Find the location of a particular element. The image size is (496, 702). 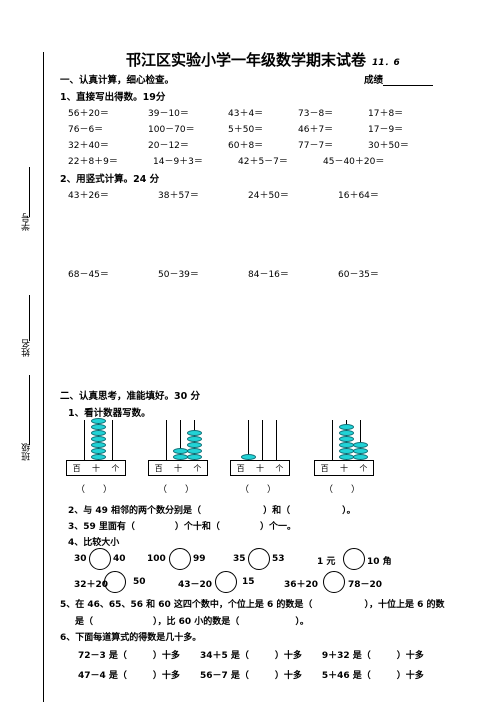

p2-q2: 2、与 49 相邻的两个数分别是（ ）和（）。 is located at coordinates (212, 511).